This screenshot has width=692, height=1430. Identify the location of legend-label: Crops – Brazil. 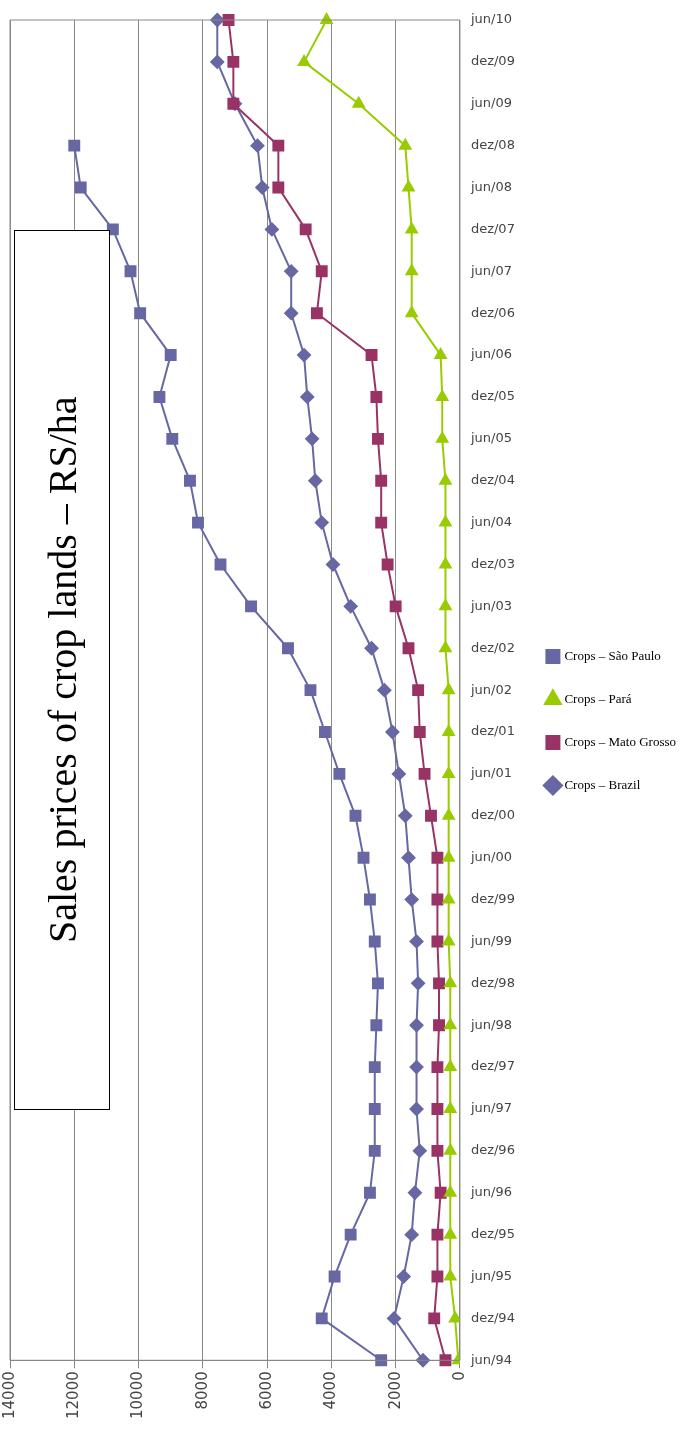
(602, 784).